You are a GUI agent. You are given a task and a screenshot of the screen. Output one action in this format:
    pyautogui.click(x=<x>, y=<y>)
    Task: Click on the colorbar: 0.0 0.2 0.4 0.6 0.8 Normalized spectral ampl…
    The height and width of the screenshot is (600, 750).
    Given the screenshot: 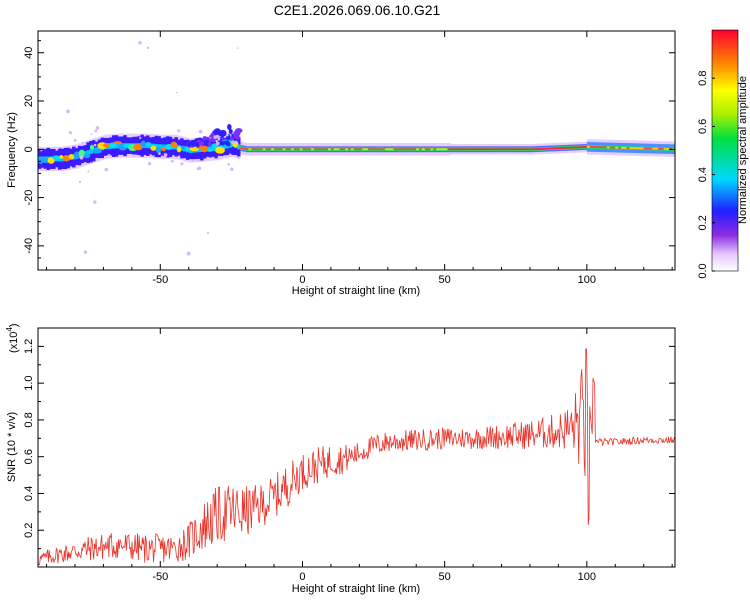 What is the action you would take?
    pyautogui.click(x=723, y=154)
    